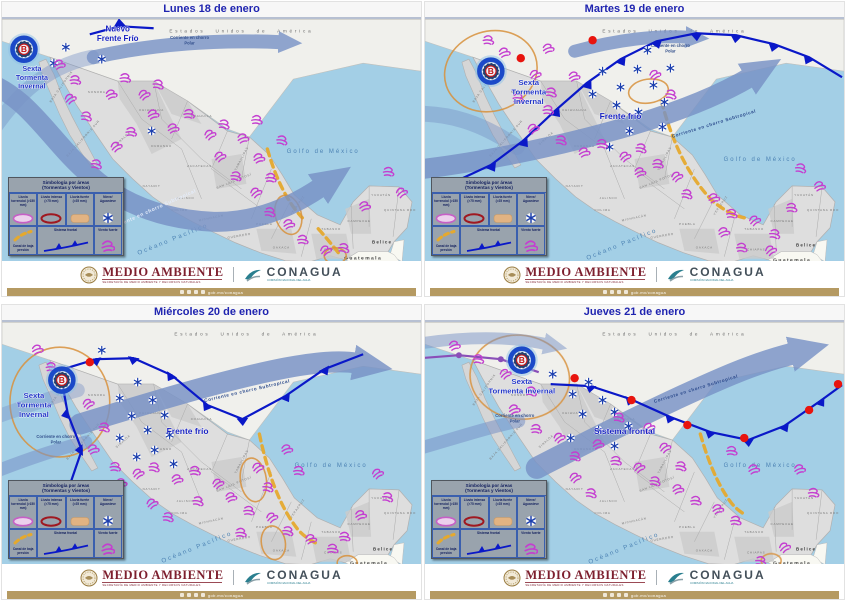 This screenshot has height=603, width=846. I want to click on svg-text: Corriente en chorro, so click(55, 436).